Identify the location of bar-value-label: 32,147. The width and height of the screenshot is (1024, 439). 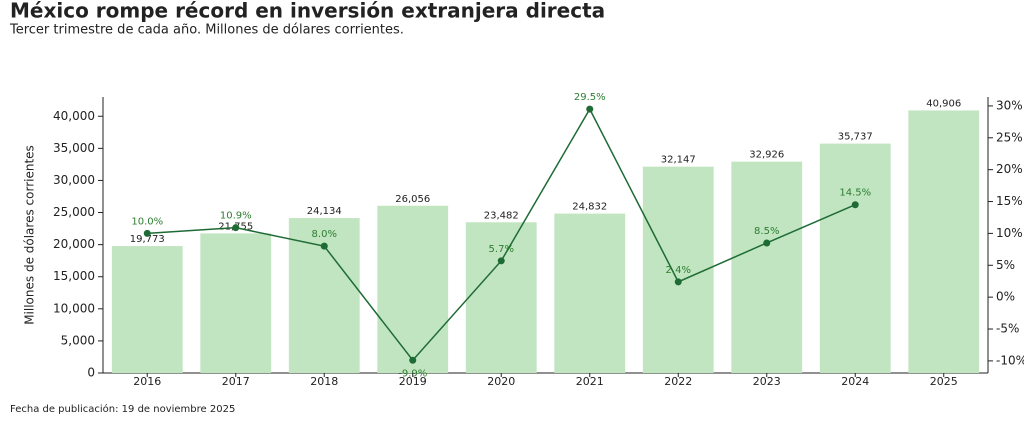
(678, 160).